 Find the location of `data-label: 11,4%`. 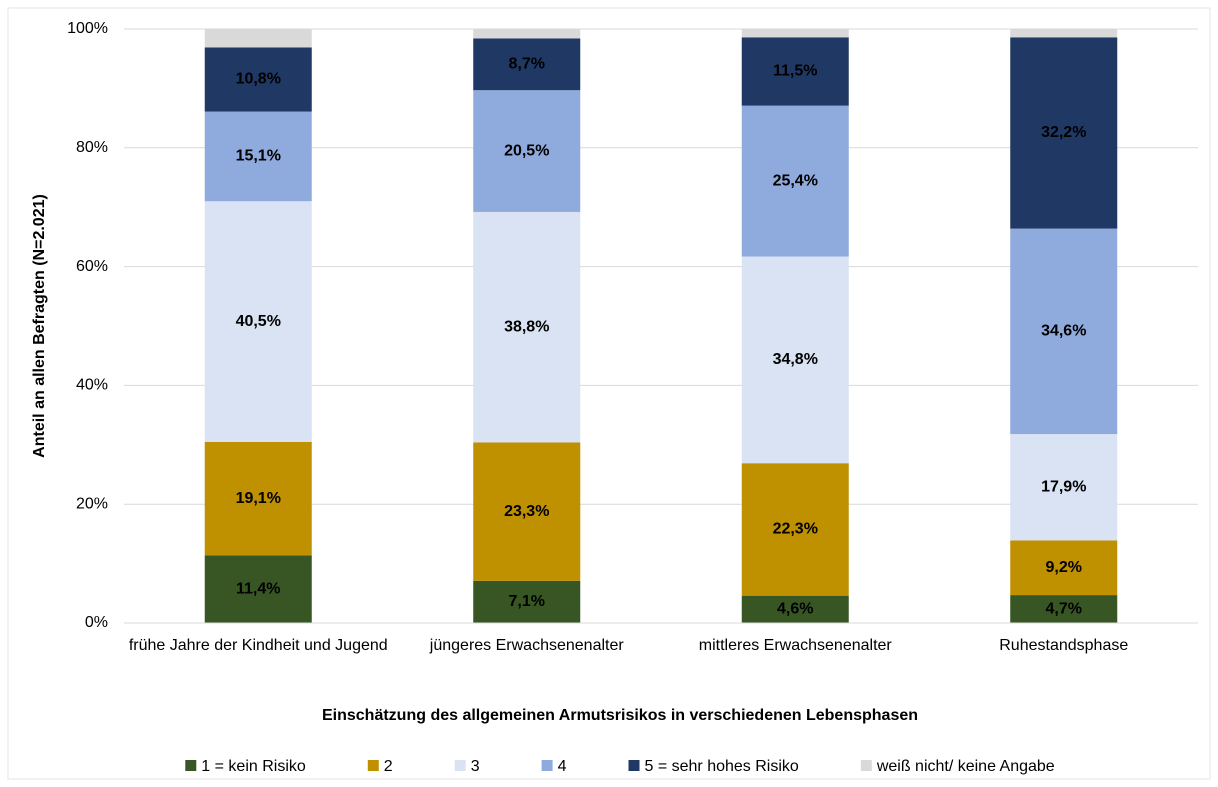

data-label: 11,4% is located at coordinates (258, 588).